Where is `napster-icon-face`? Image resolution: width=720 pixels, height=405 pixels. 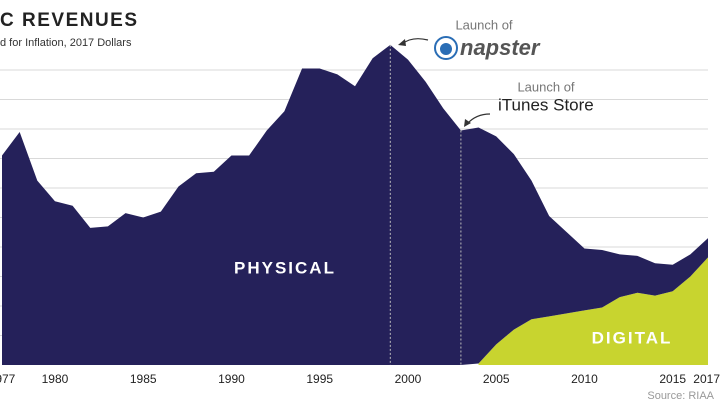
napster-icon-face is located at coordinates (446, 49).